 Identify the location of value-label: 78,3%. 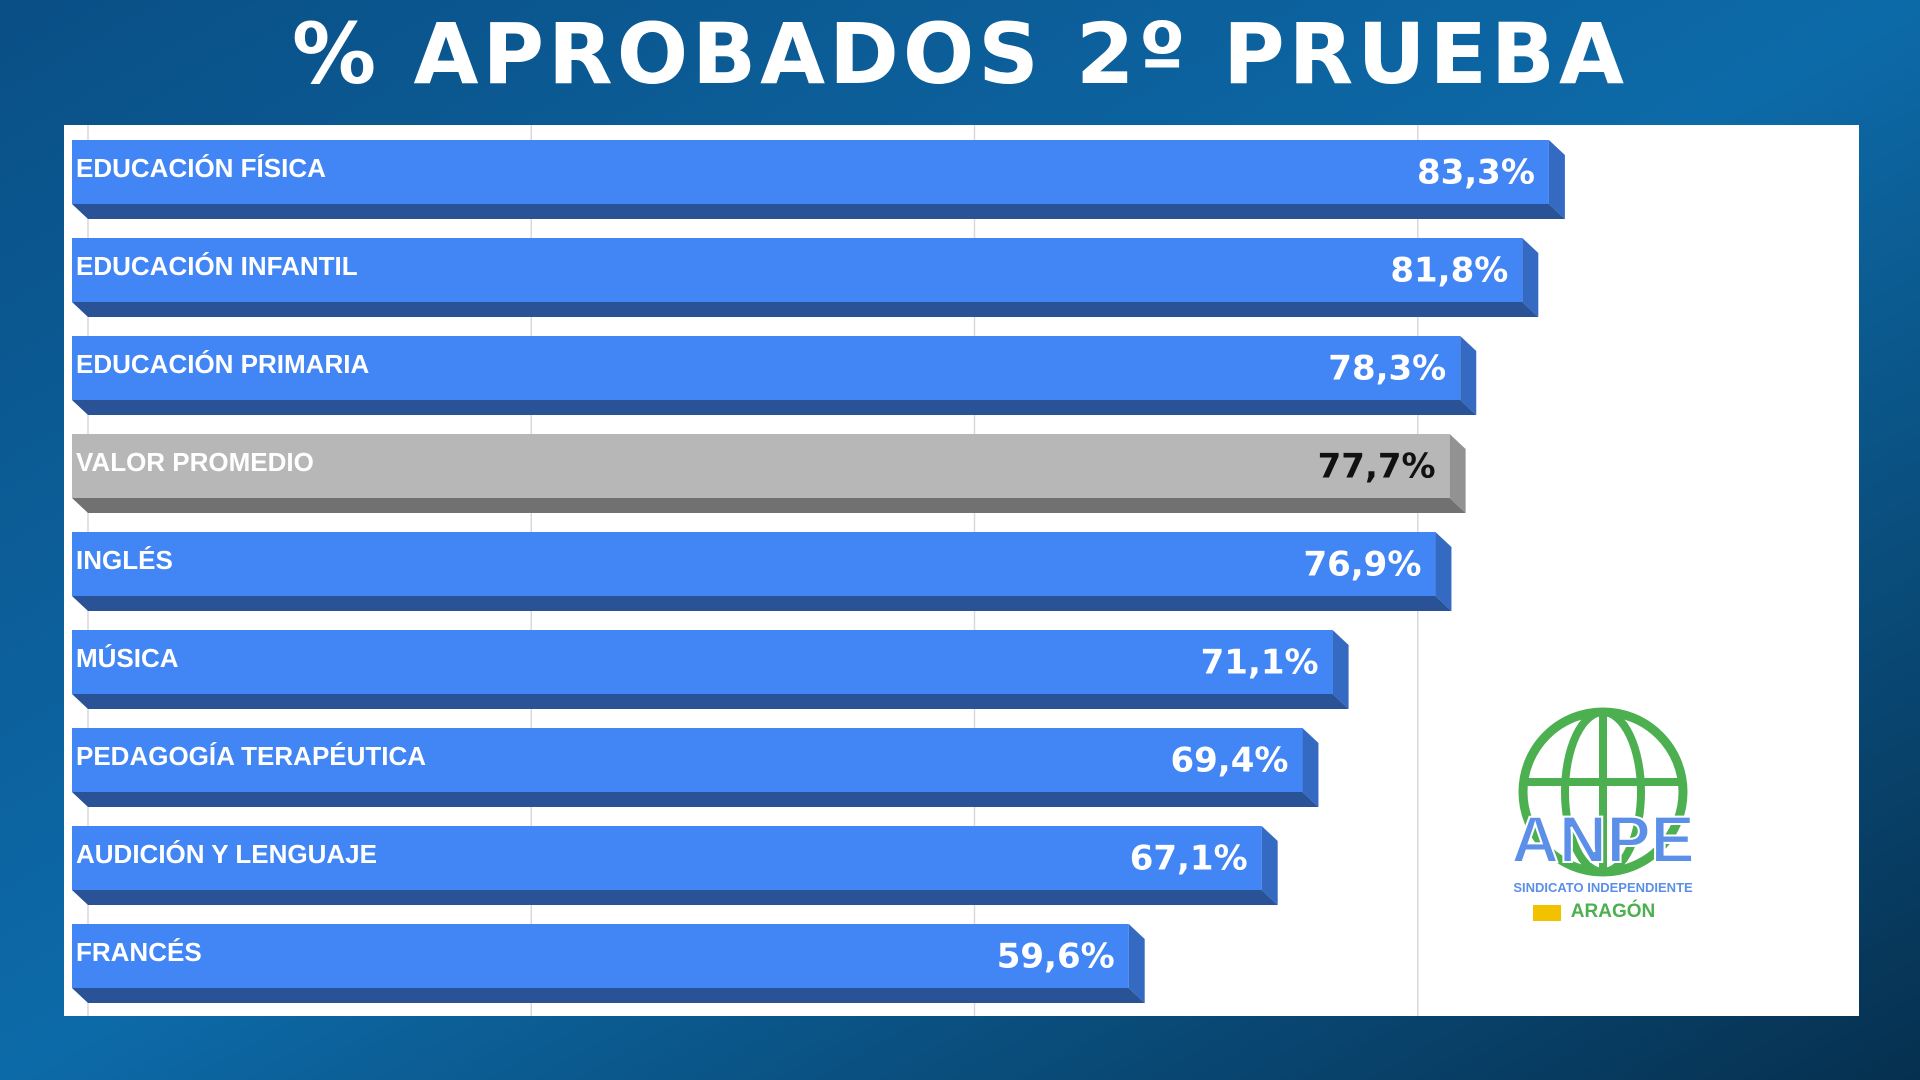
(1387, 369).